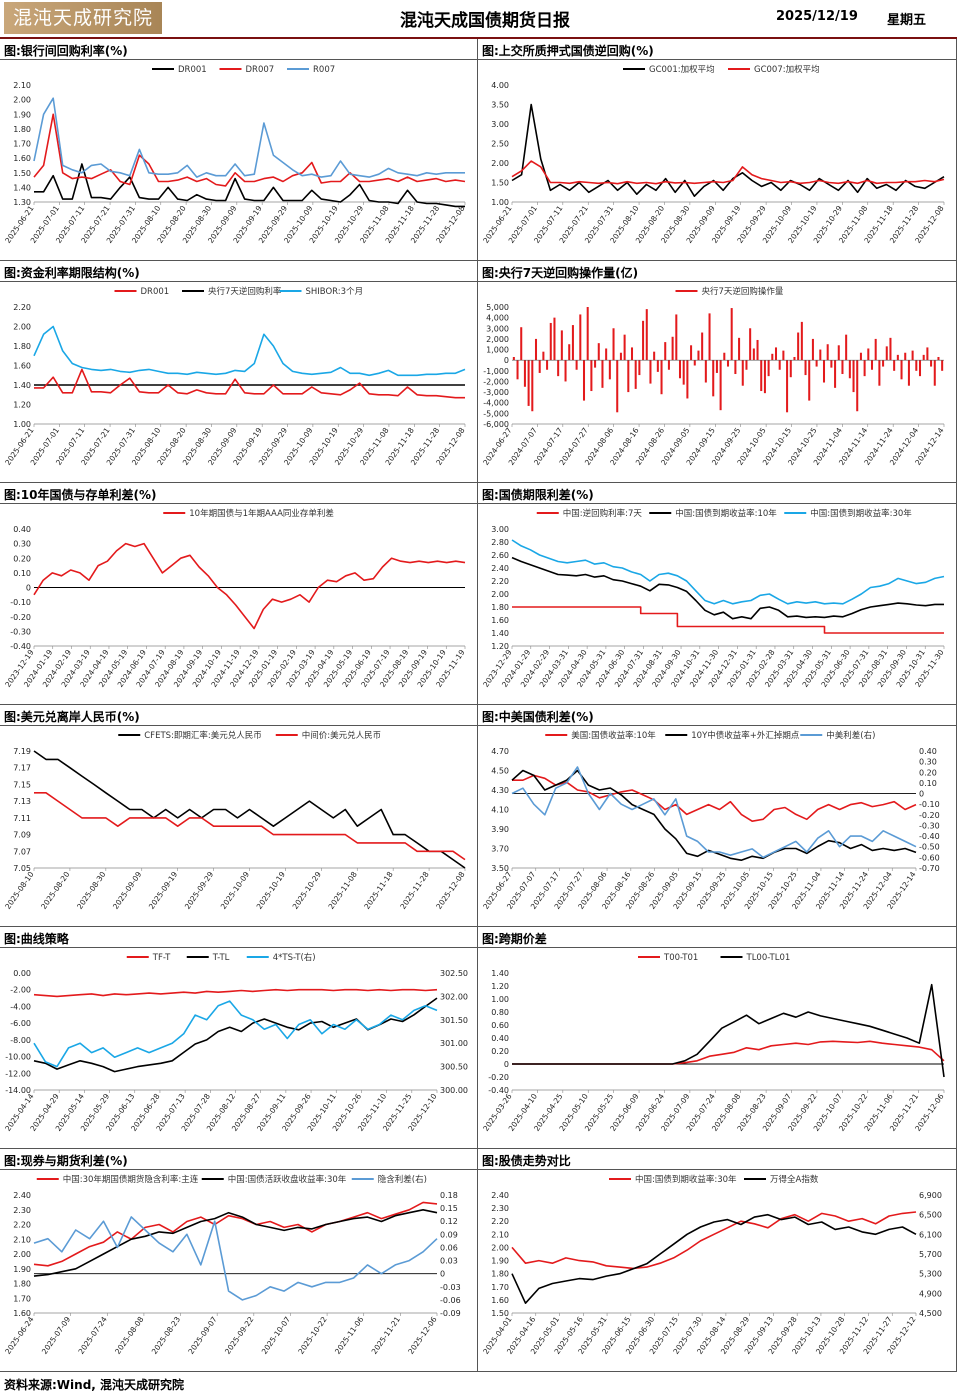 The image size is (957, 1394). I want to click on y-tick-label: -14.00, so click(18, 1090).